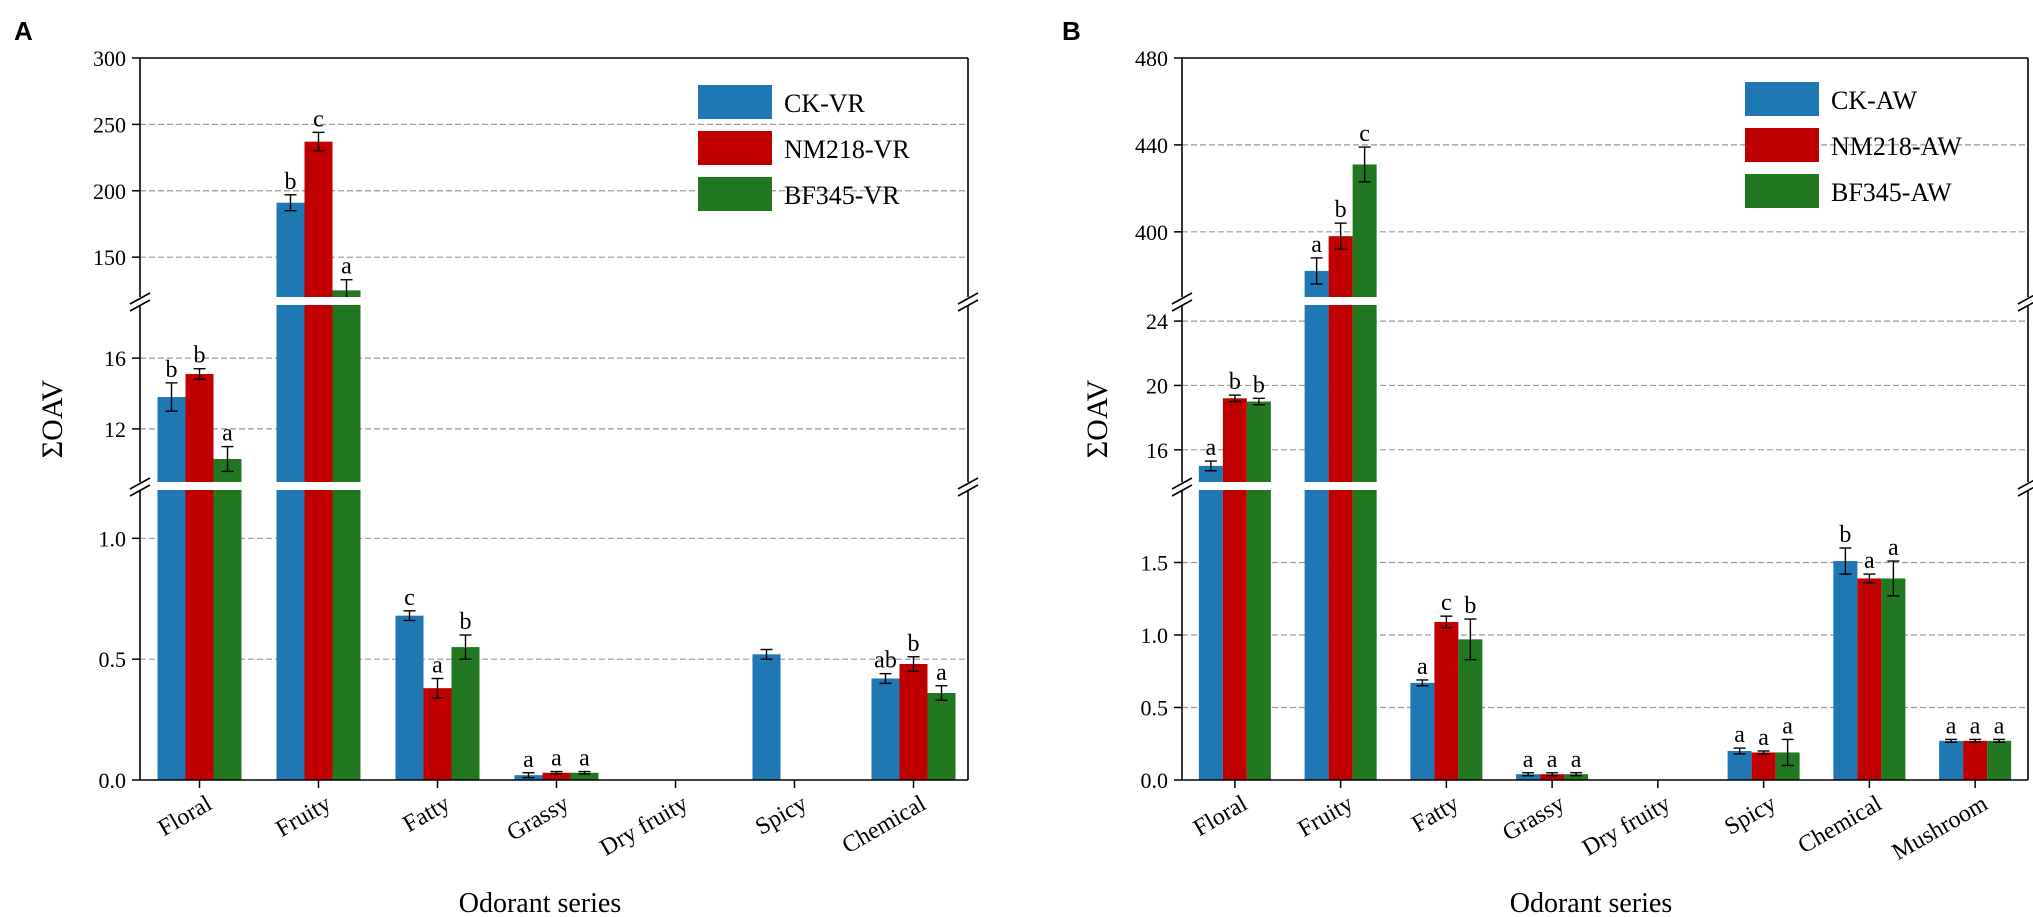 This screenshot has height=917, width=2033. I want to click on y-tick-label: 200, so click(109, 191).